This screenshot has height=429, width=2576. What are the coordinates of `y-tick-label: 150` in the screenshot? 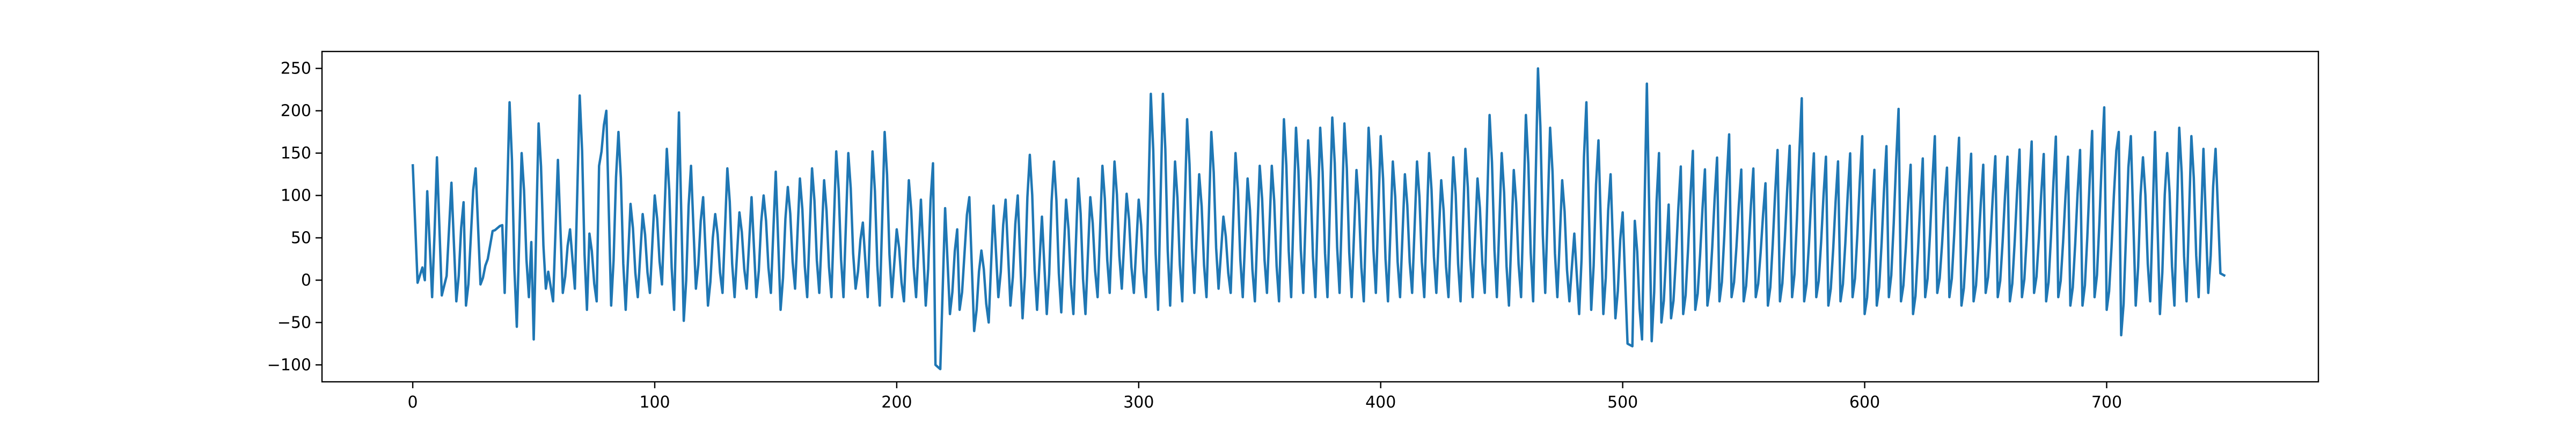 It's located at (296, 153).